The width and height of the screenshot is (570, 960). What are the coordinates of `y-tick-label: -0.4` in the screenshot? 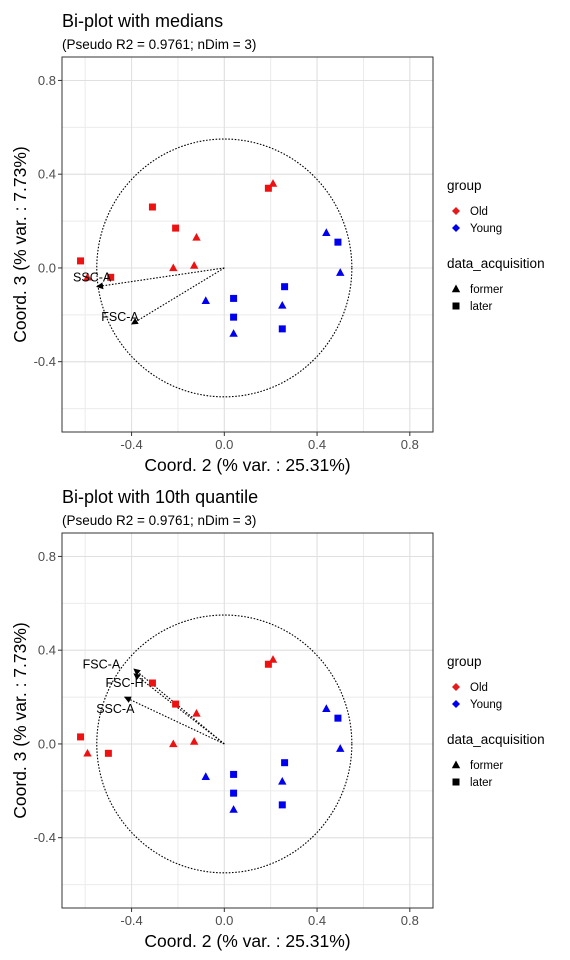 It's located at (45, 837).